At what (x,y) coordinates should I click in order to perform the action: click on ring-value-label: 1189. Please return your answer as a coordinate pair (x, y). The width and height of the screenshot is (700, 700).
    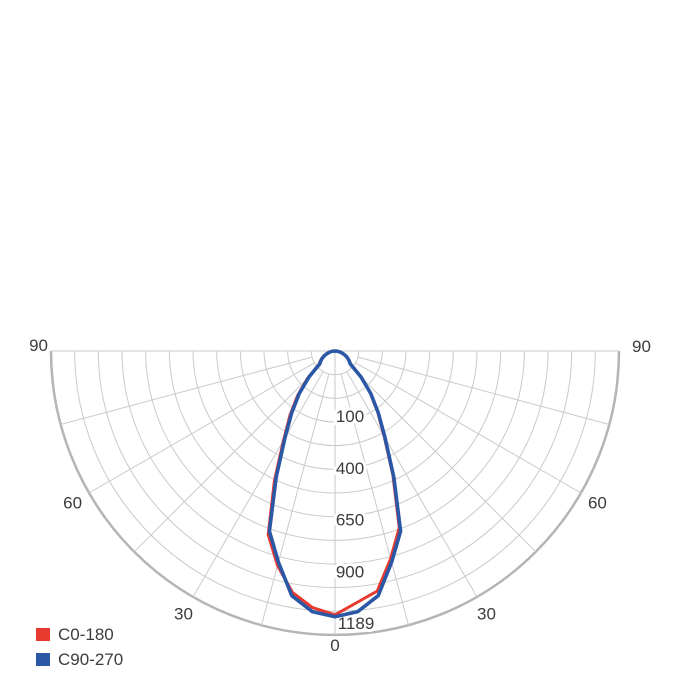
    Looking at the image, I should click on (356, 623).